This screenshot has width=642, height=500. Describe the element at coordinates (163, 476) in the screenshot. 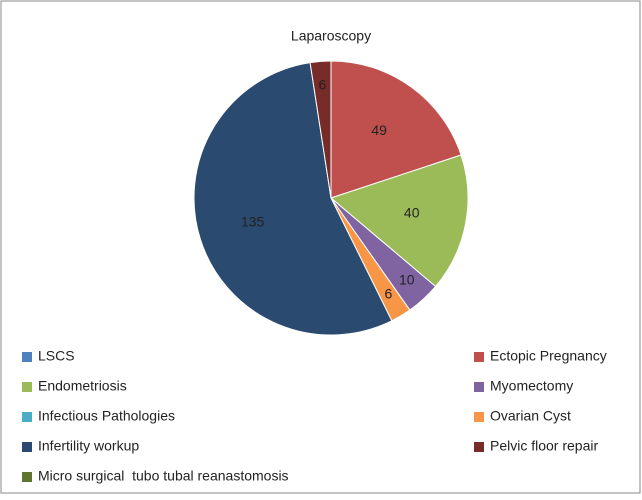

I see `legend-label: Micro surgical tubo tubal reanastomosis` at that location.